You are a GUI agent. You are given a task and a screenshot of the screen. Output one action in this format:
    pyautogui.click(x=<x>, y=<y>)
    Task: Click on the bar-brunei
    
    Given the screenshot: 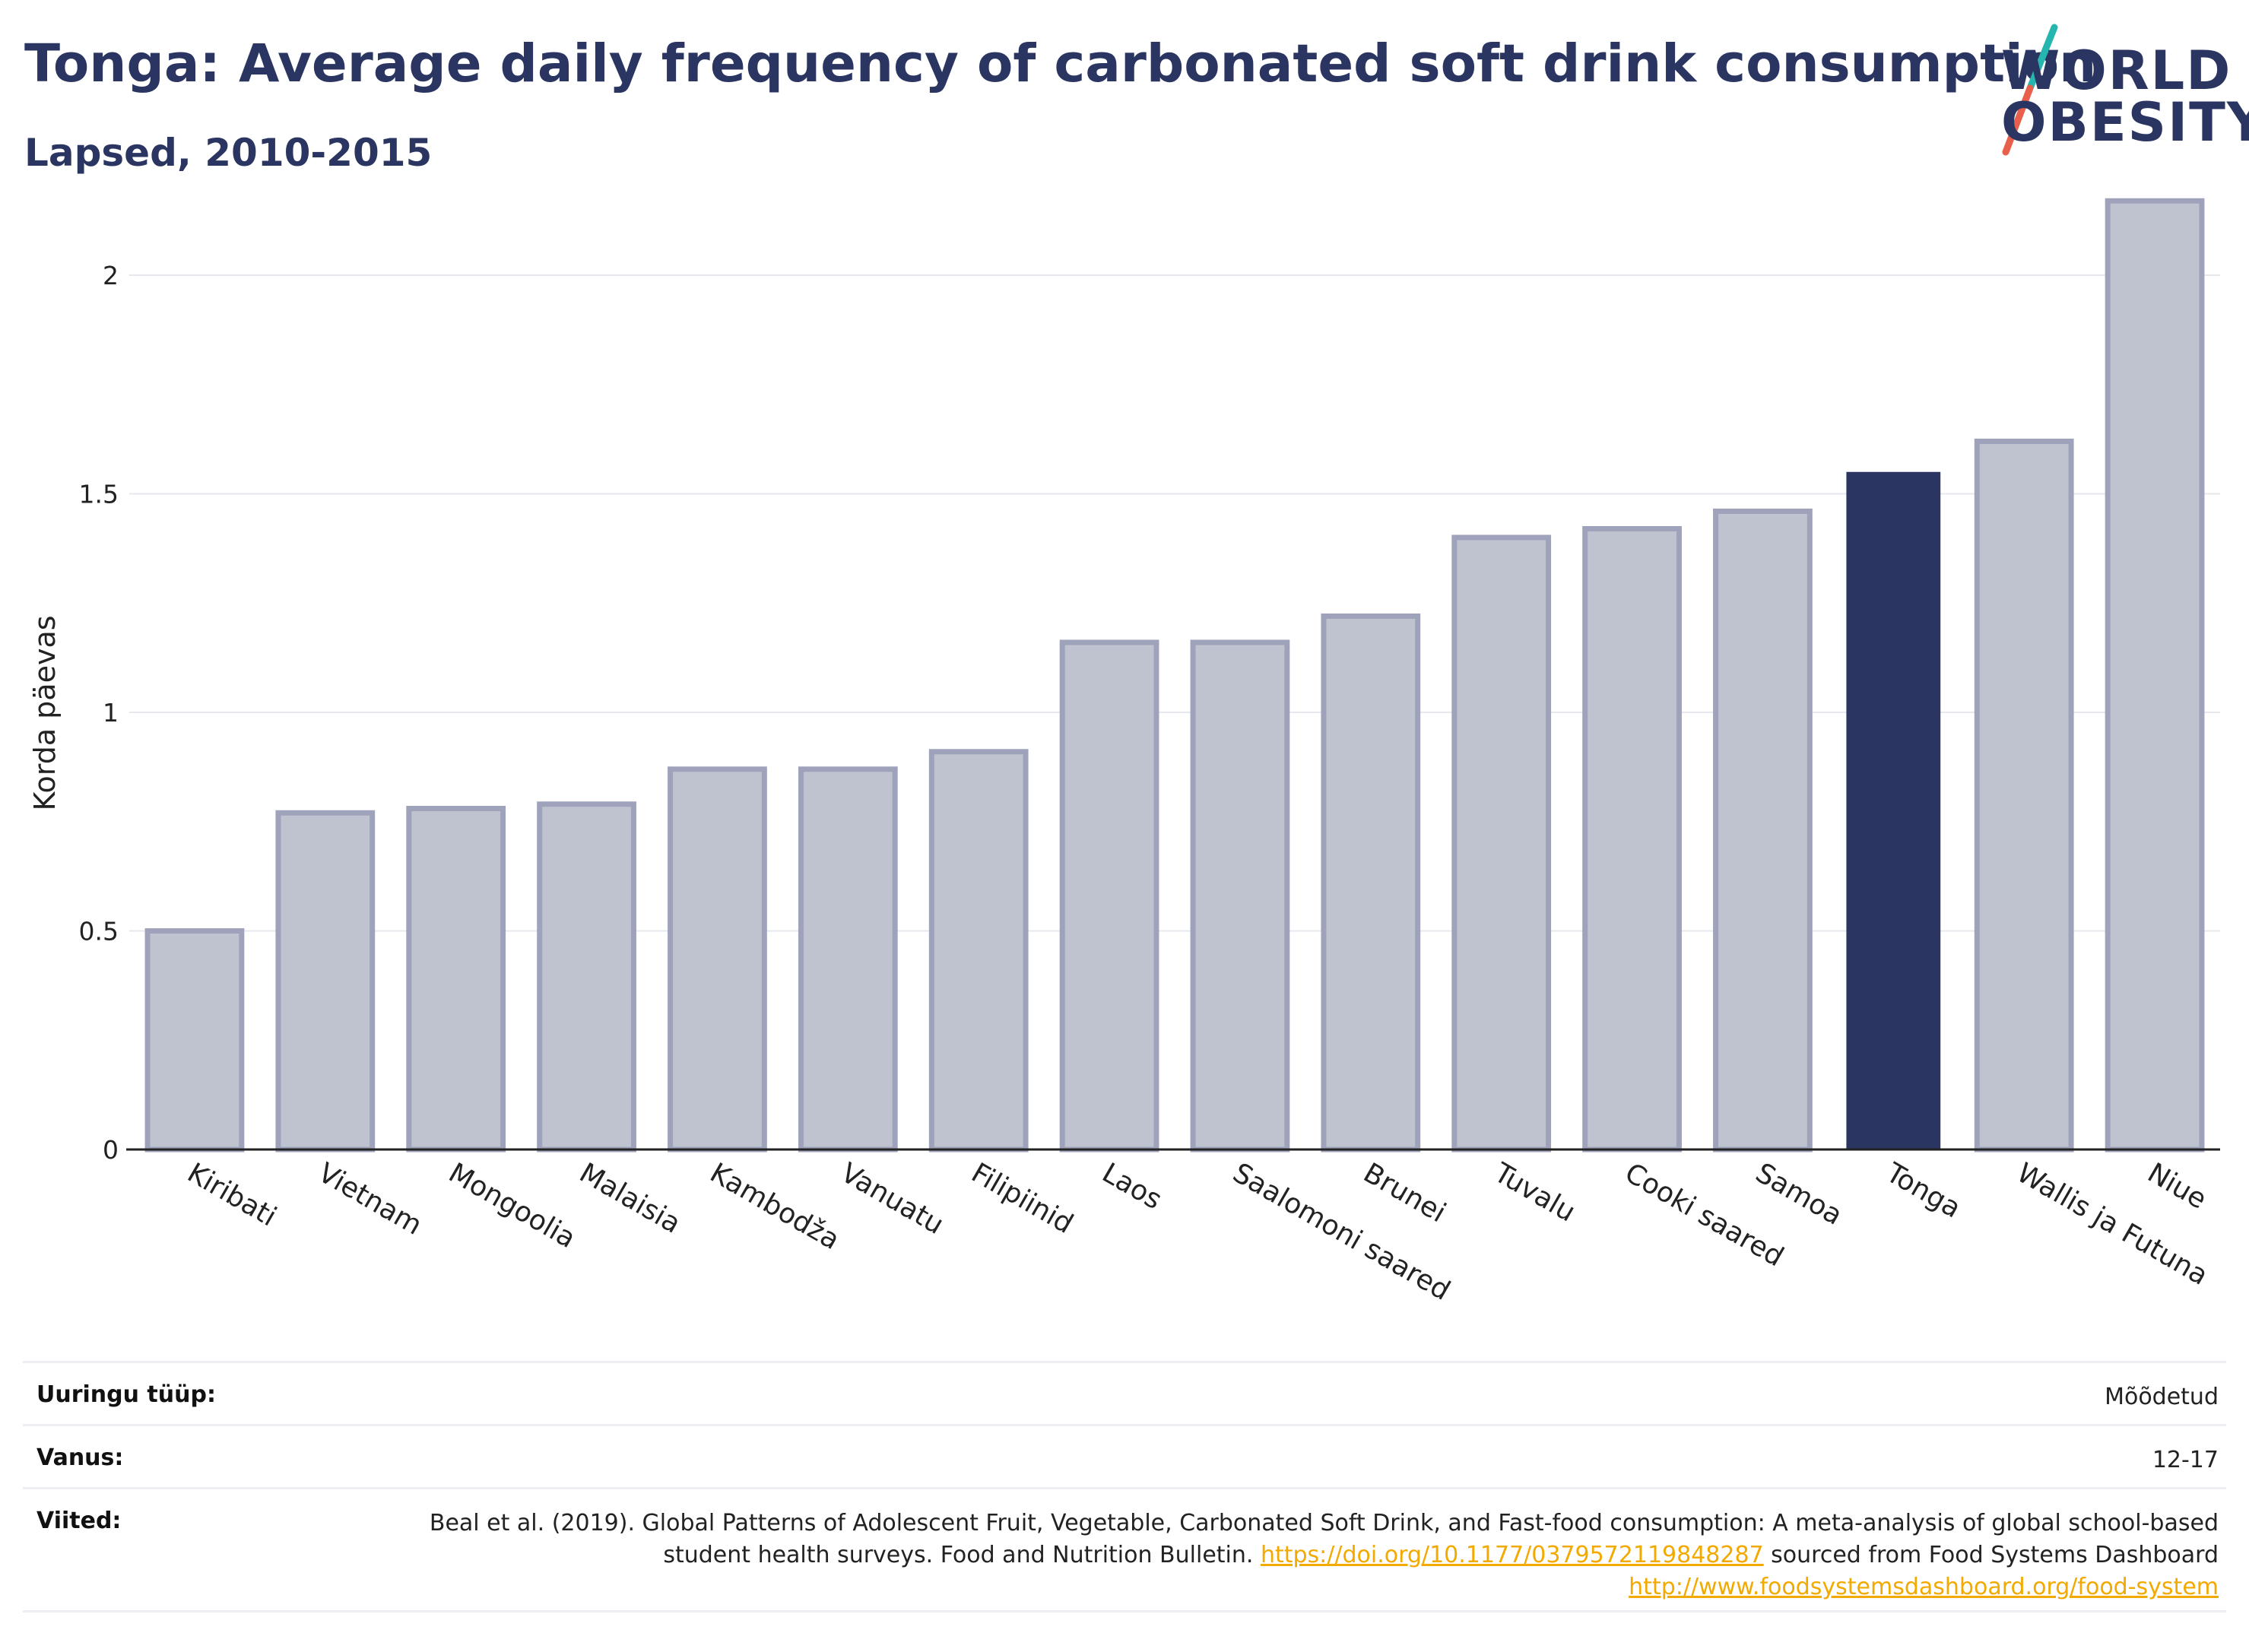 What is the action you would take?
    pyautogui.click(x=1371, y=883)
    